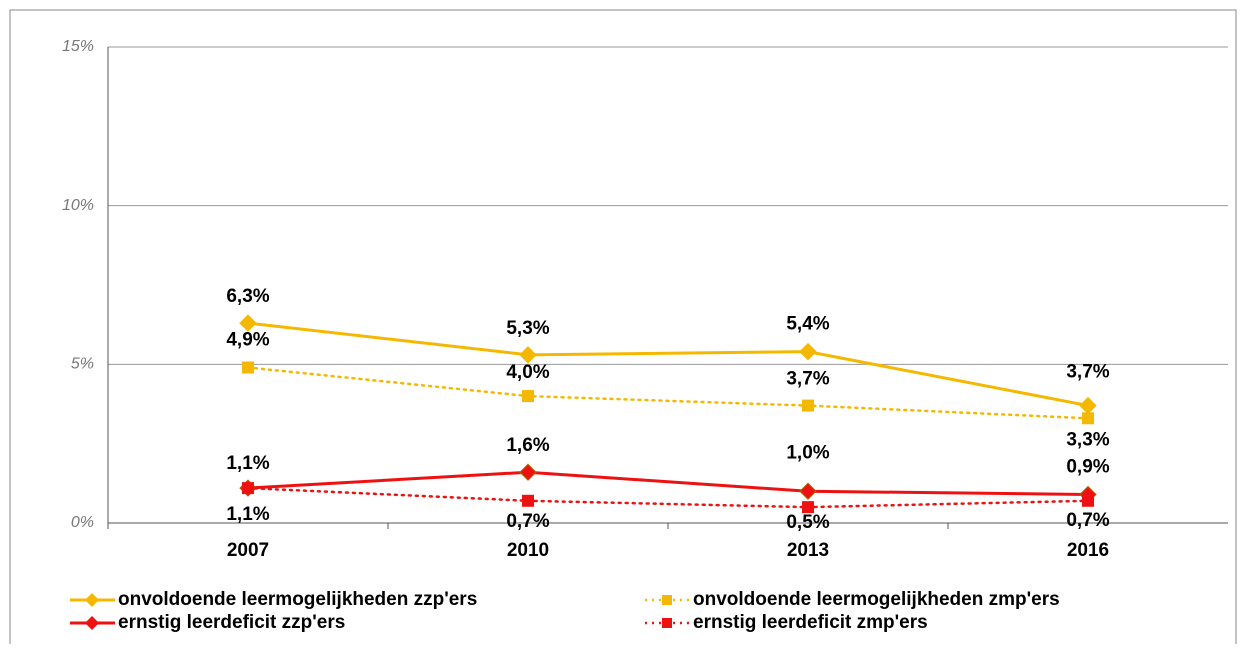 The image size is (1244, 649). Describe the element at coordinates (82, 364) in the screenshot. I see `y-tick-label: 5%` at that location.